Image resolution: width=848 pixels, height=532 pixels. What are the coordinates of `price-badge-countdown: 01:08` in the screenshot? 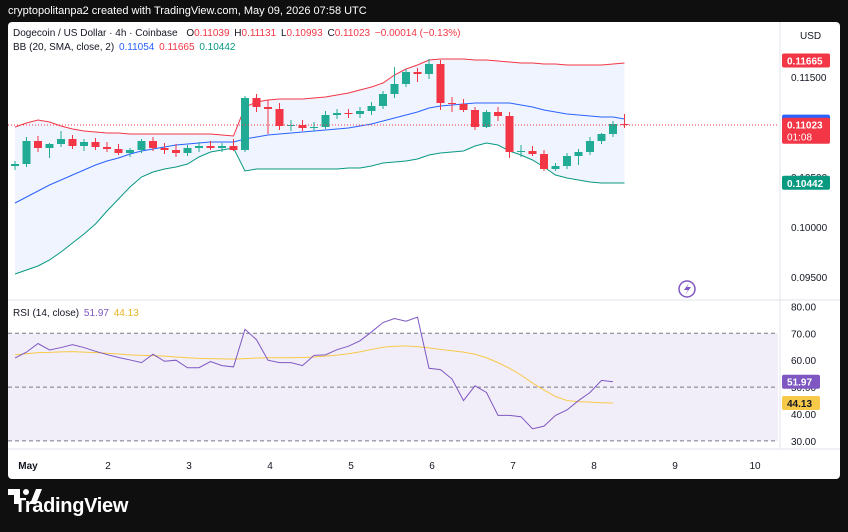 It's located at (799, 138).